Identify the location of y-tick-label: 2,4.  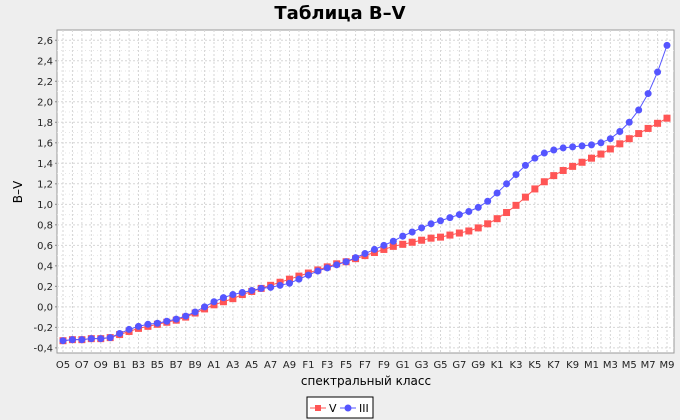
(45, 61).